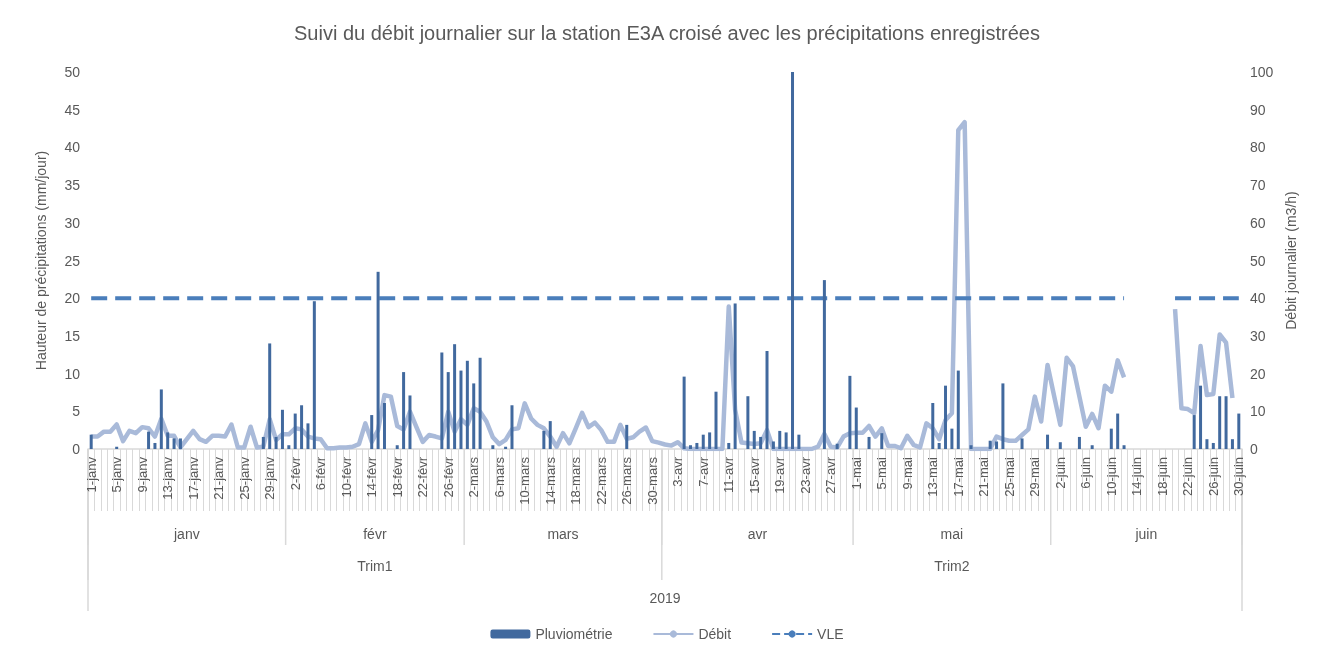 Image resolution: width=1334 pixels, height=652 pixels. What do you see at coordinates (117, 474) in the screenshot?
I see `x-tick-label: 5-janv` at bounding box center [117, 474].